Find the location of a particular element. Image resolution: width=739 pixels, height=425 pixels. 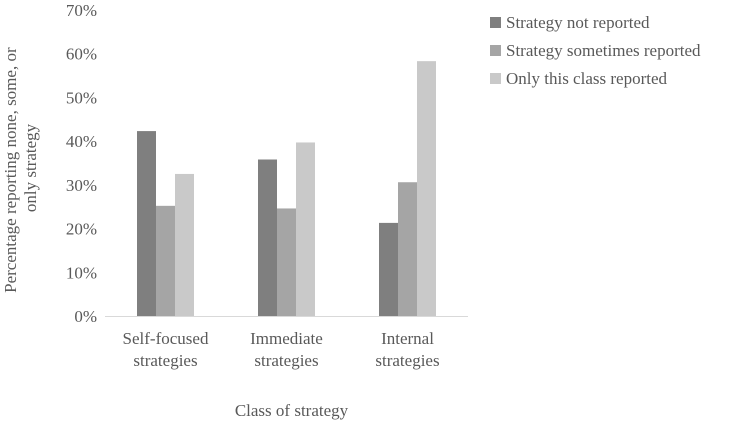

y-tick-label: 10% is located at coordinates (81, 272).